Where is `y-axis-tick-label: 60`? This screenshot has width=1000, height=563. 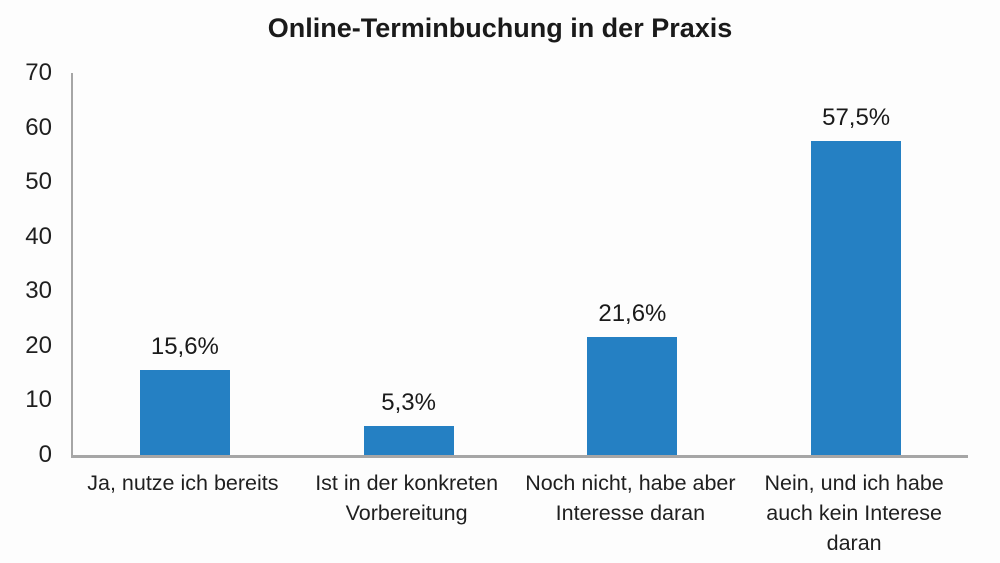
y-axis-tick-label: 60 is located at coordinates (38, 127).